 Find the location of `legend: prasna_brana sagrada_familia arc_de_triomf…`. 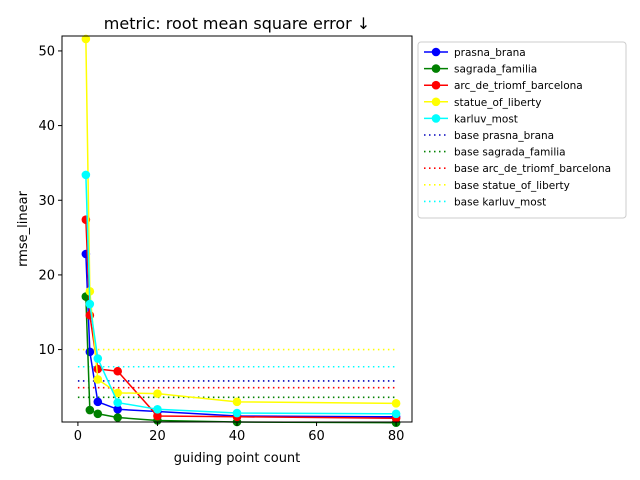

legend: prasna_brana sagrada_familia arc_de_triomf… is located at coordinates (522, 130).